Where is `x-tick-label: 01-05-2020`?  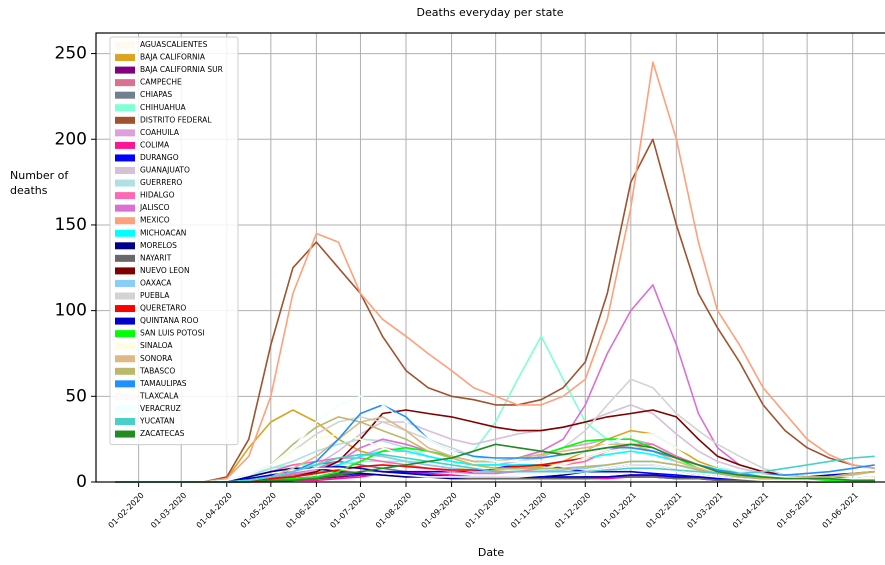 x-tick-label: 01-05-2020 is located at coordinates (258, 510).